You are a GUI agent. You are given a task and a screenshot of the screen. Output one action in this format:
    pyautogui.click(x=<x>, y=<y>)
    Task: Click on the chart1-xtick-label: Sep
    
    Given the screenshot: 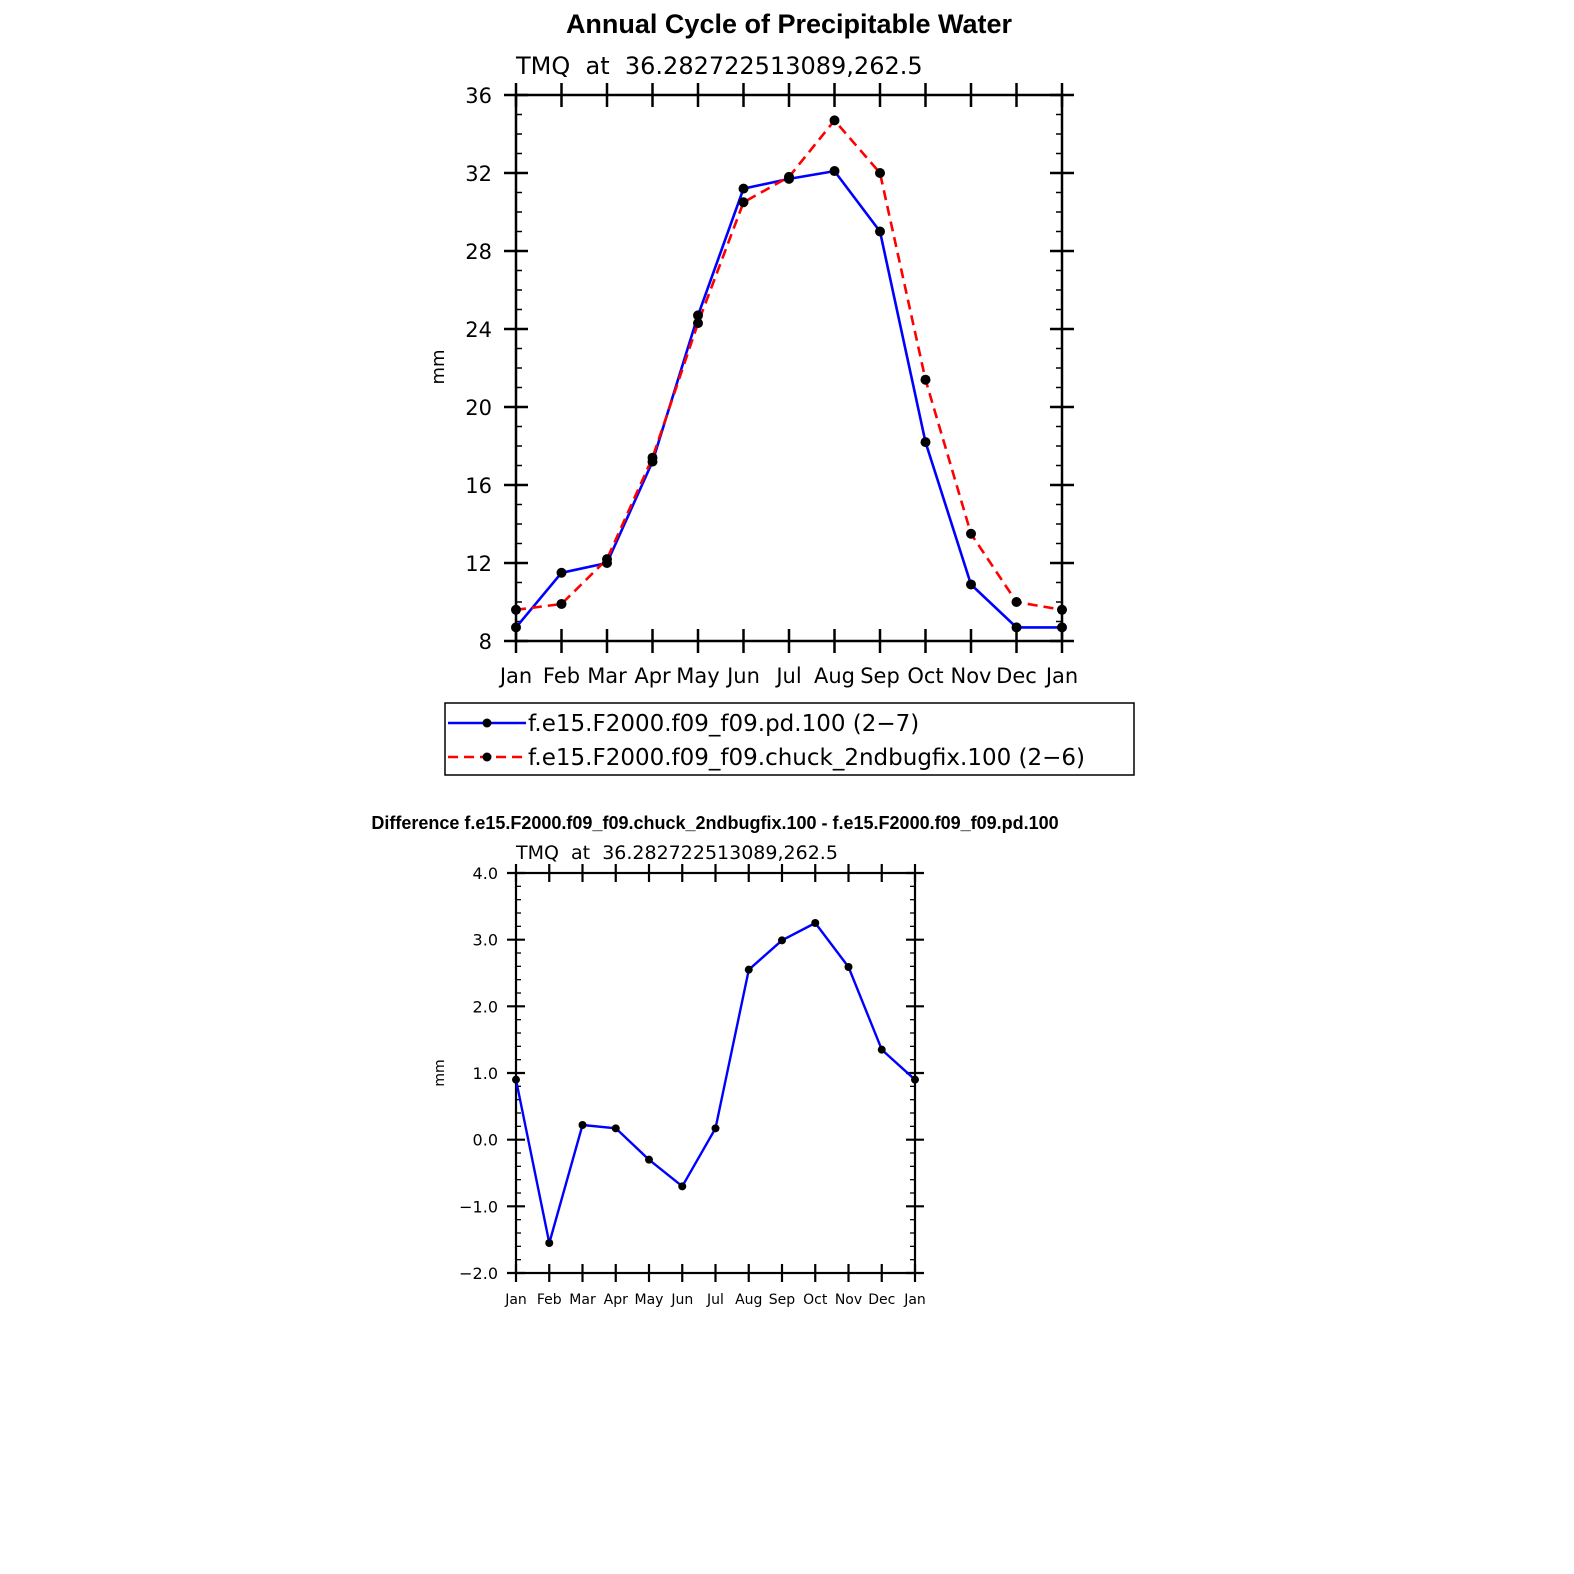 What is the action you would take?
    pyautogui.click(x=880, y=676)
    